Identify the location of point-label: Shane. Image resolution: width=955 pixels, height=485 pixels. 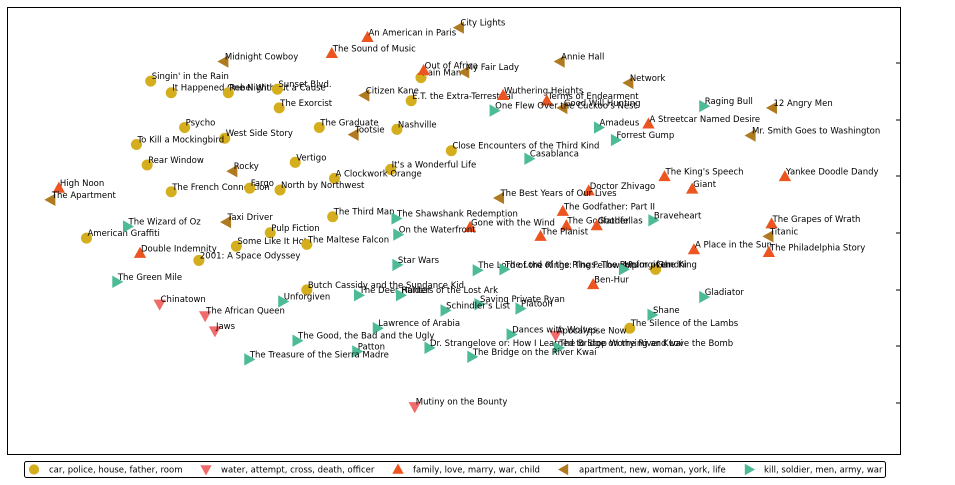
(666, 311).